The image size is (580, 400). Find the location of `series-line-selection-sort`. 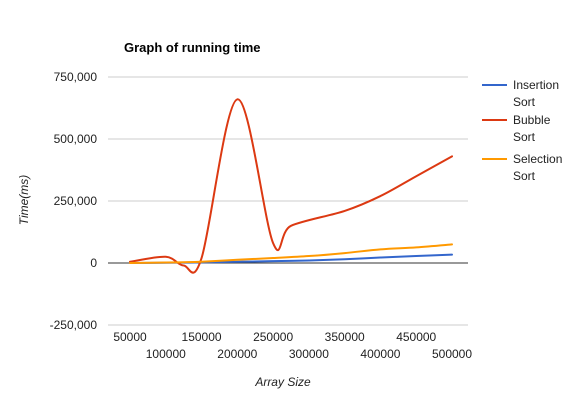

series-line-selection-sort is located at coordinates (291, 253).